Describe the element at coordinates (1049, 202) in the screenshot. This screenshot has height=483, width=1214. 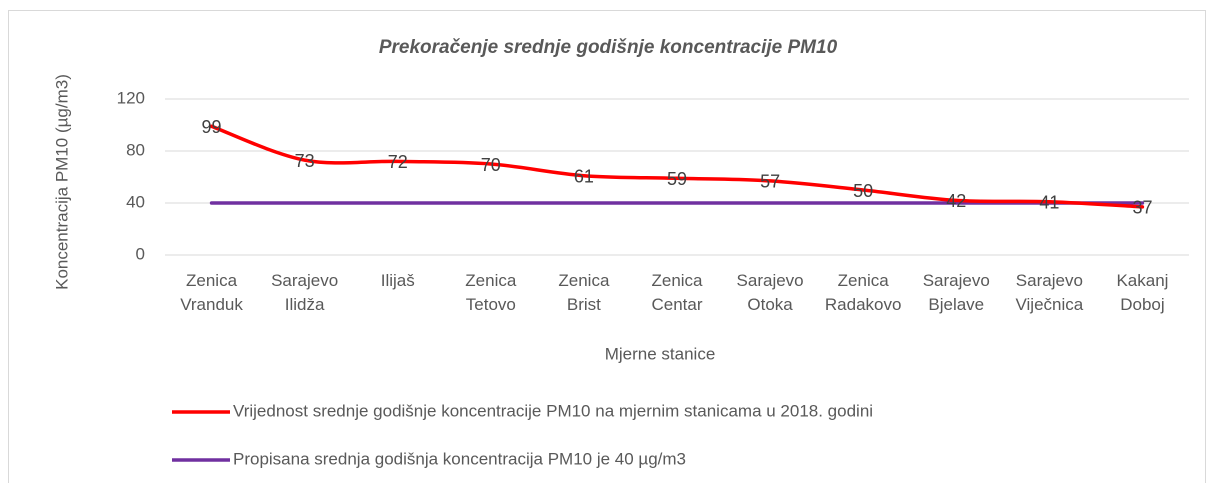
I see `data-label: 41` at that location.